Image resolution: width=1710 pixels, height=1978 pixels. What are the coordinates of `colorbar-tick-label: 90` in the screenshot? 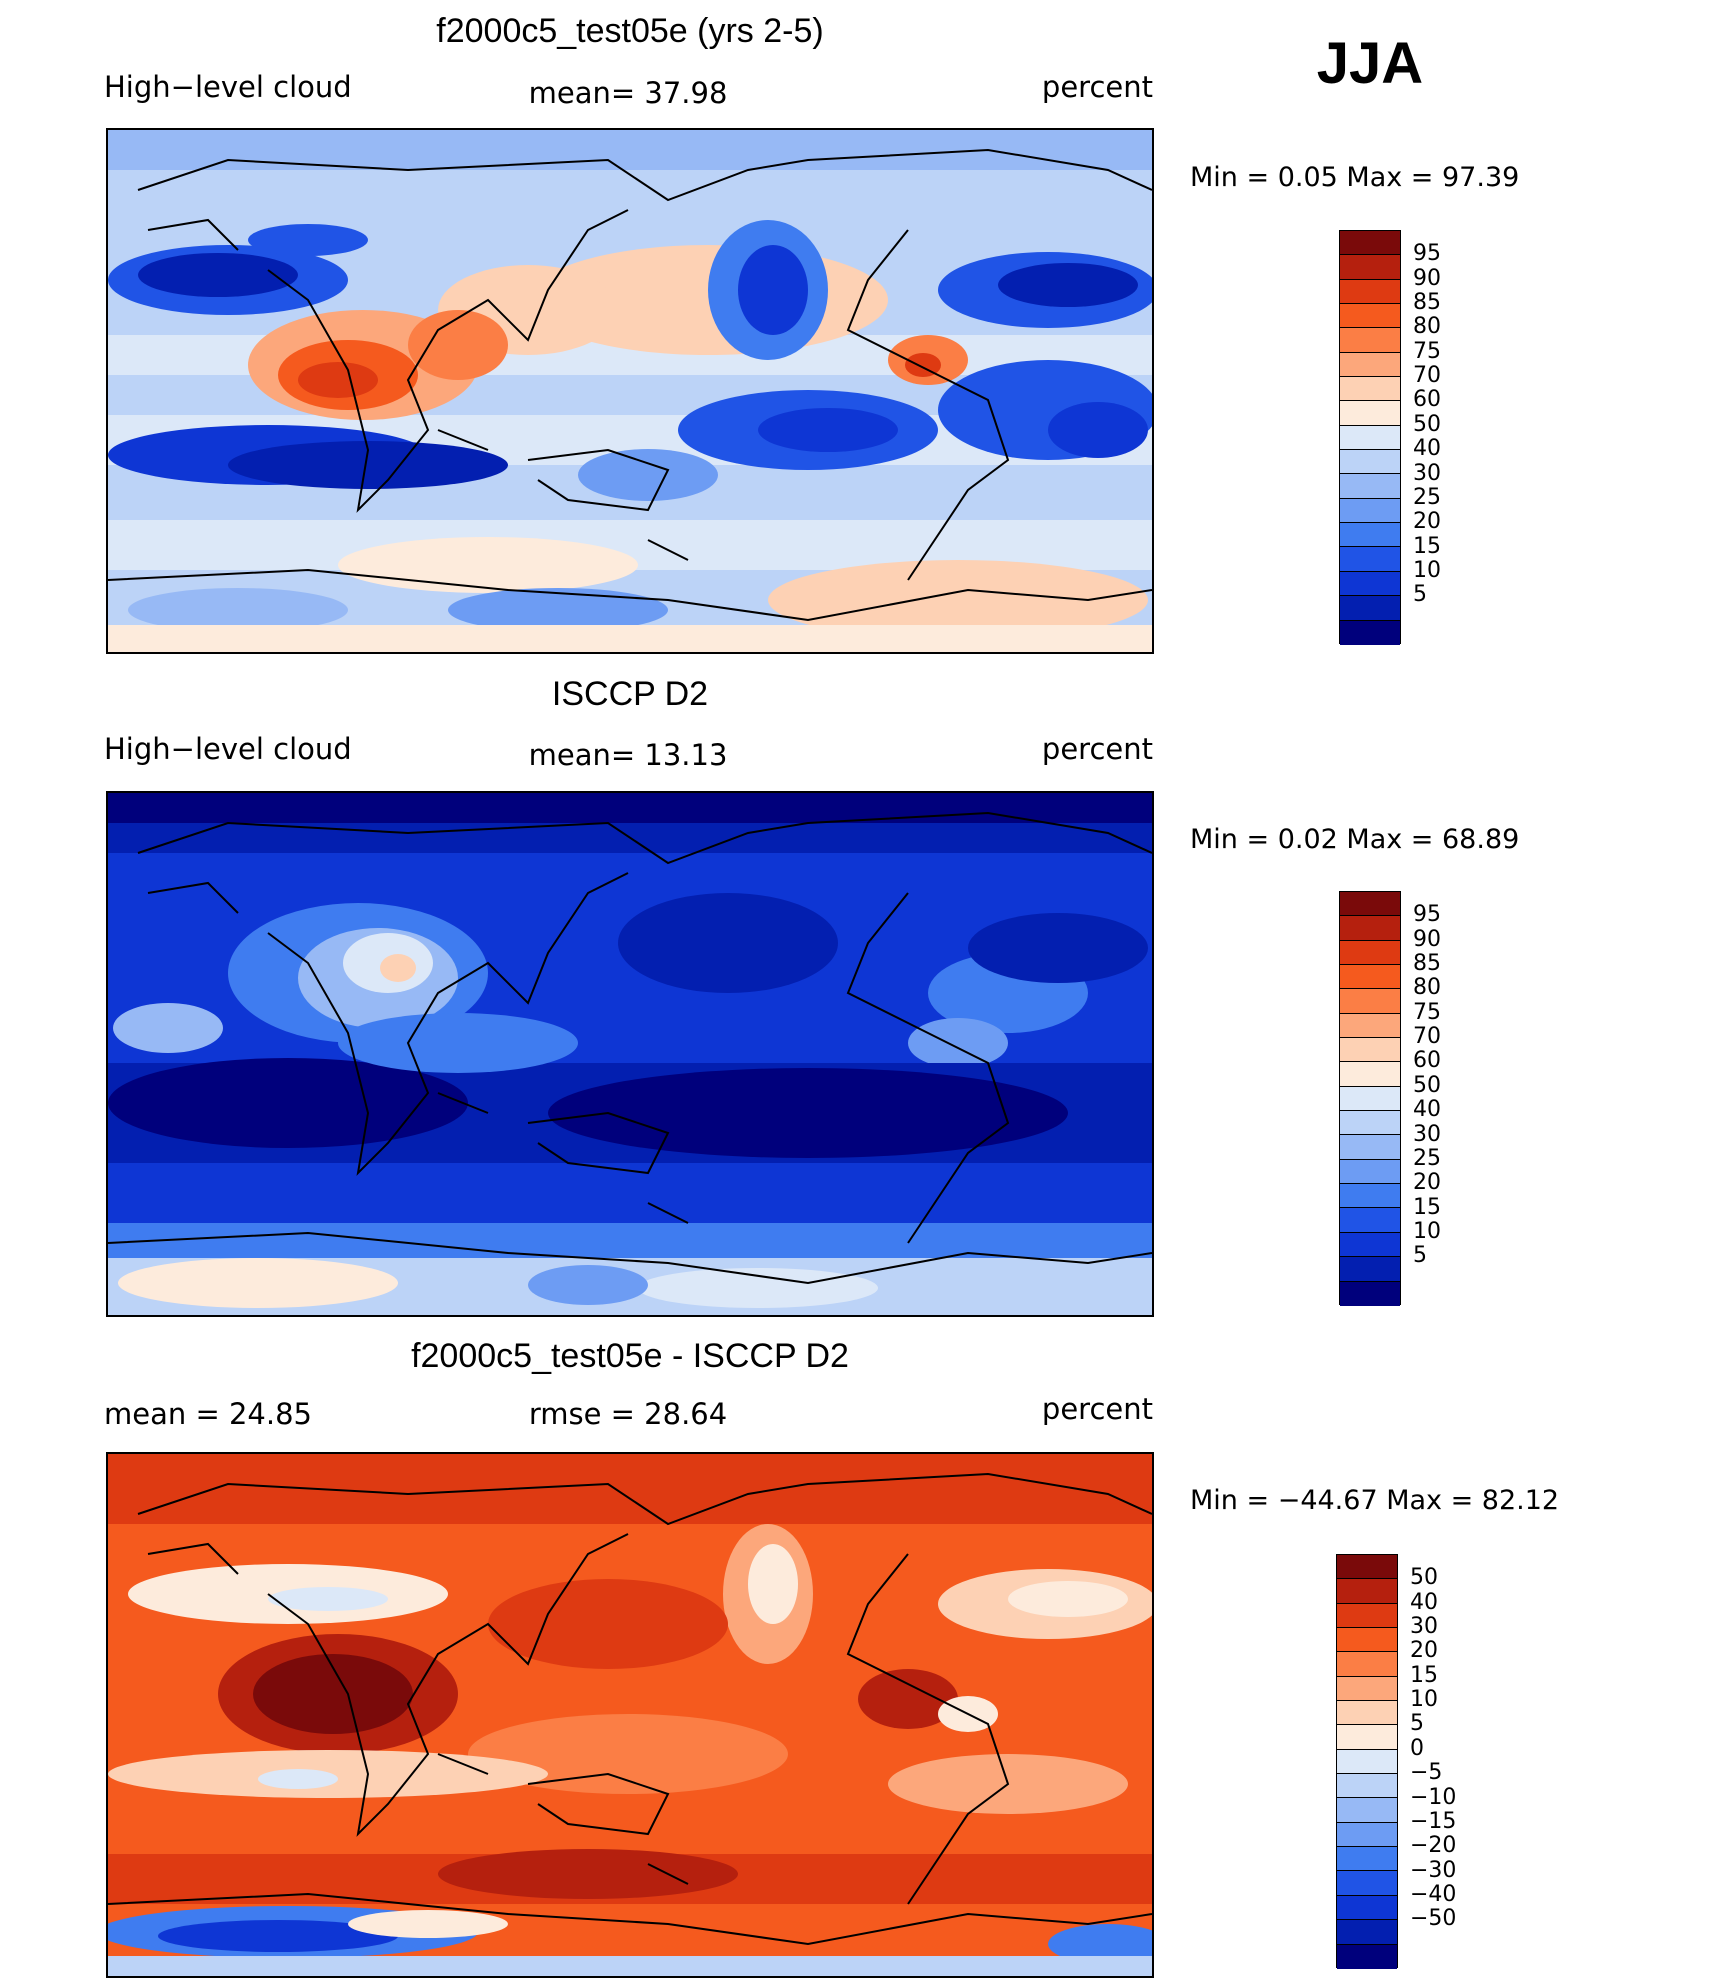 It's located at (1427, 278).